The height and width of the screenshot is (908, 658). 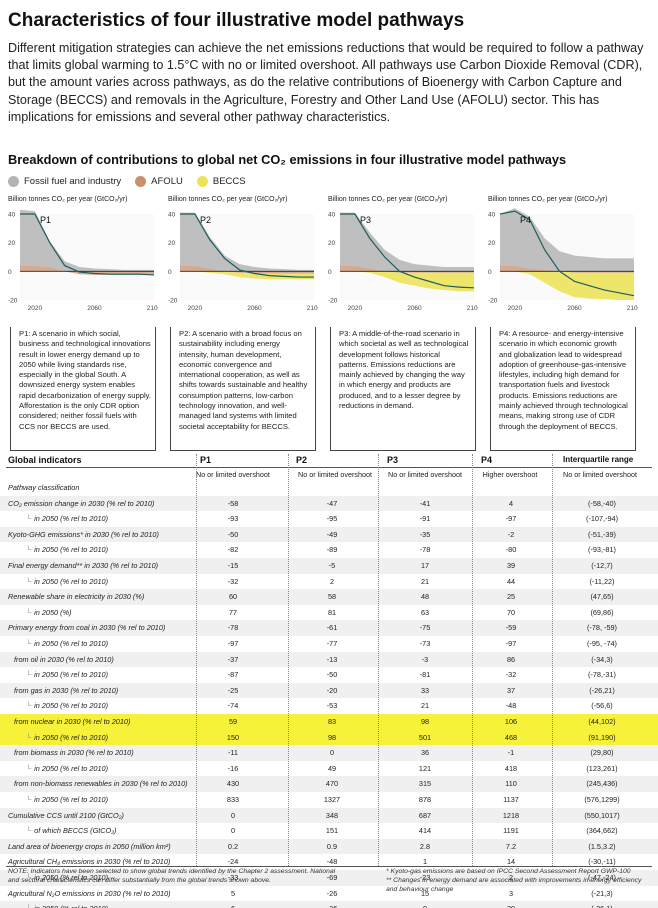 What do you see at coordinates (332, 519) in the screenshot?
I see `table-cell: -95` at bounding box center [332, 519].